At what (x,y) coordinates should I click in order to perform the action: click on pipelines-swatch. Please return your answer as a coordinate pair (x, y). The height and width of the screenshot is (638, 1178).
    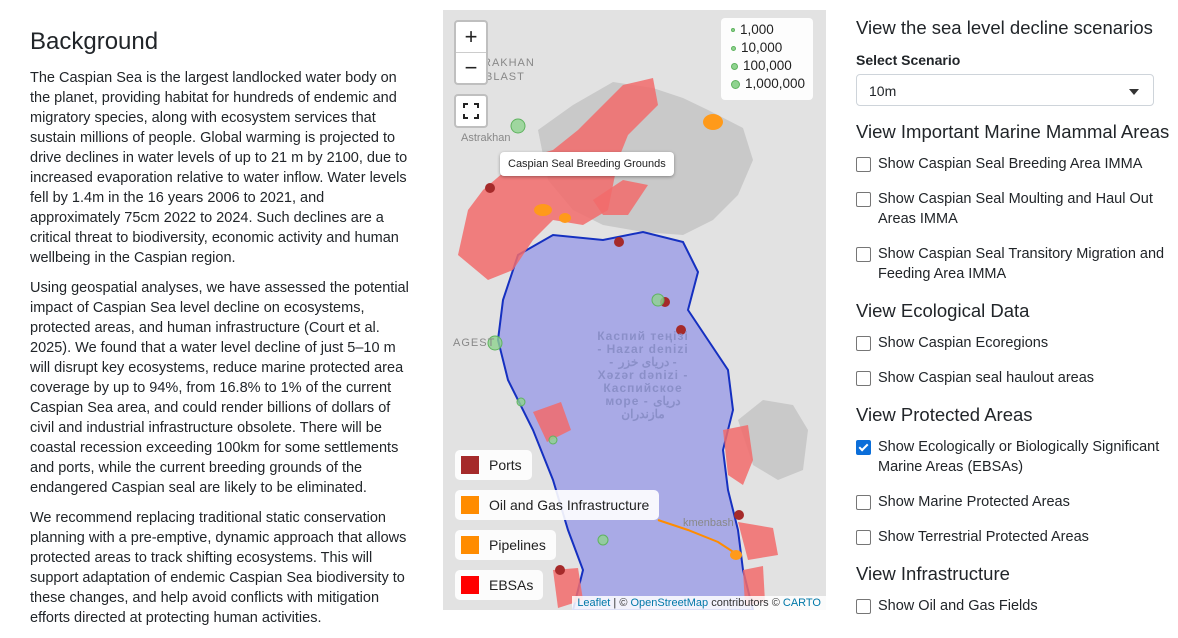
    Looking at the image, I should click on (470, 544).